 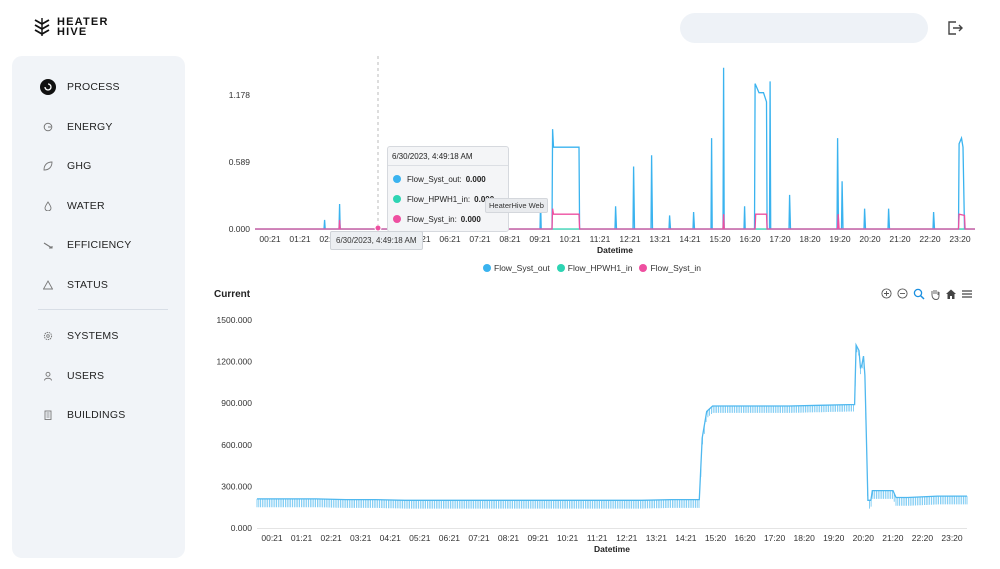 What do you see at coordinates (236, 486) in the screenshot?
I see `y-tick-label: 300.000` at bounding box center [236, 486].